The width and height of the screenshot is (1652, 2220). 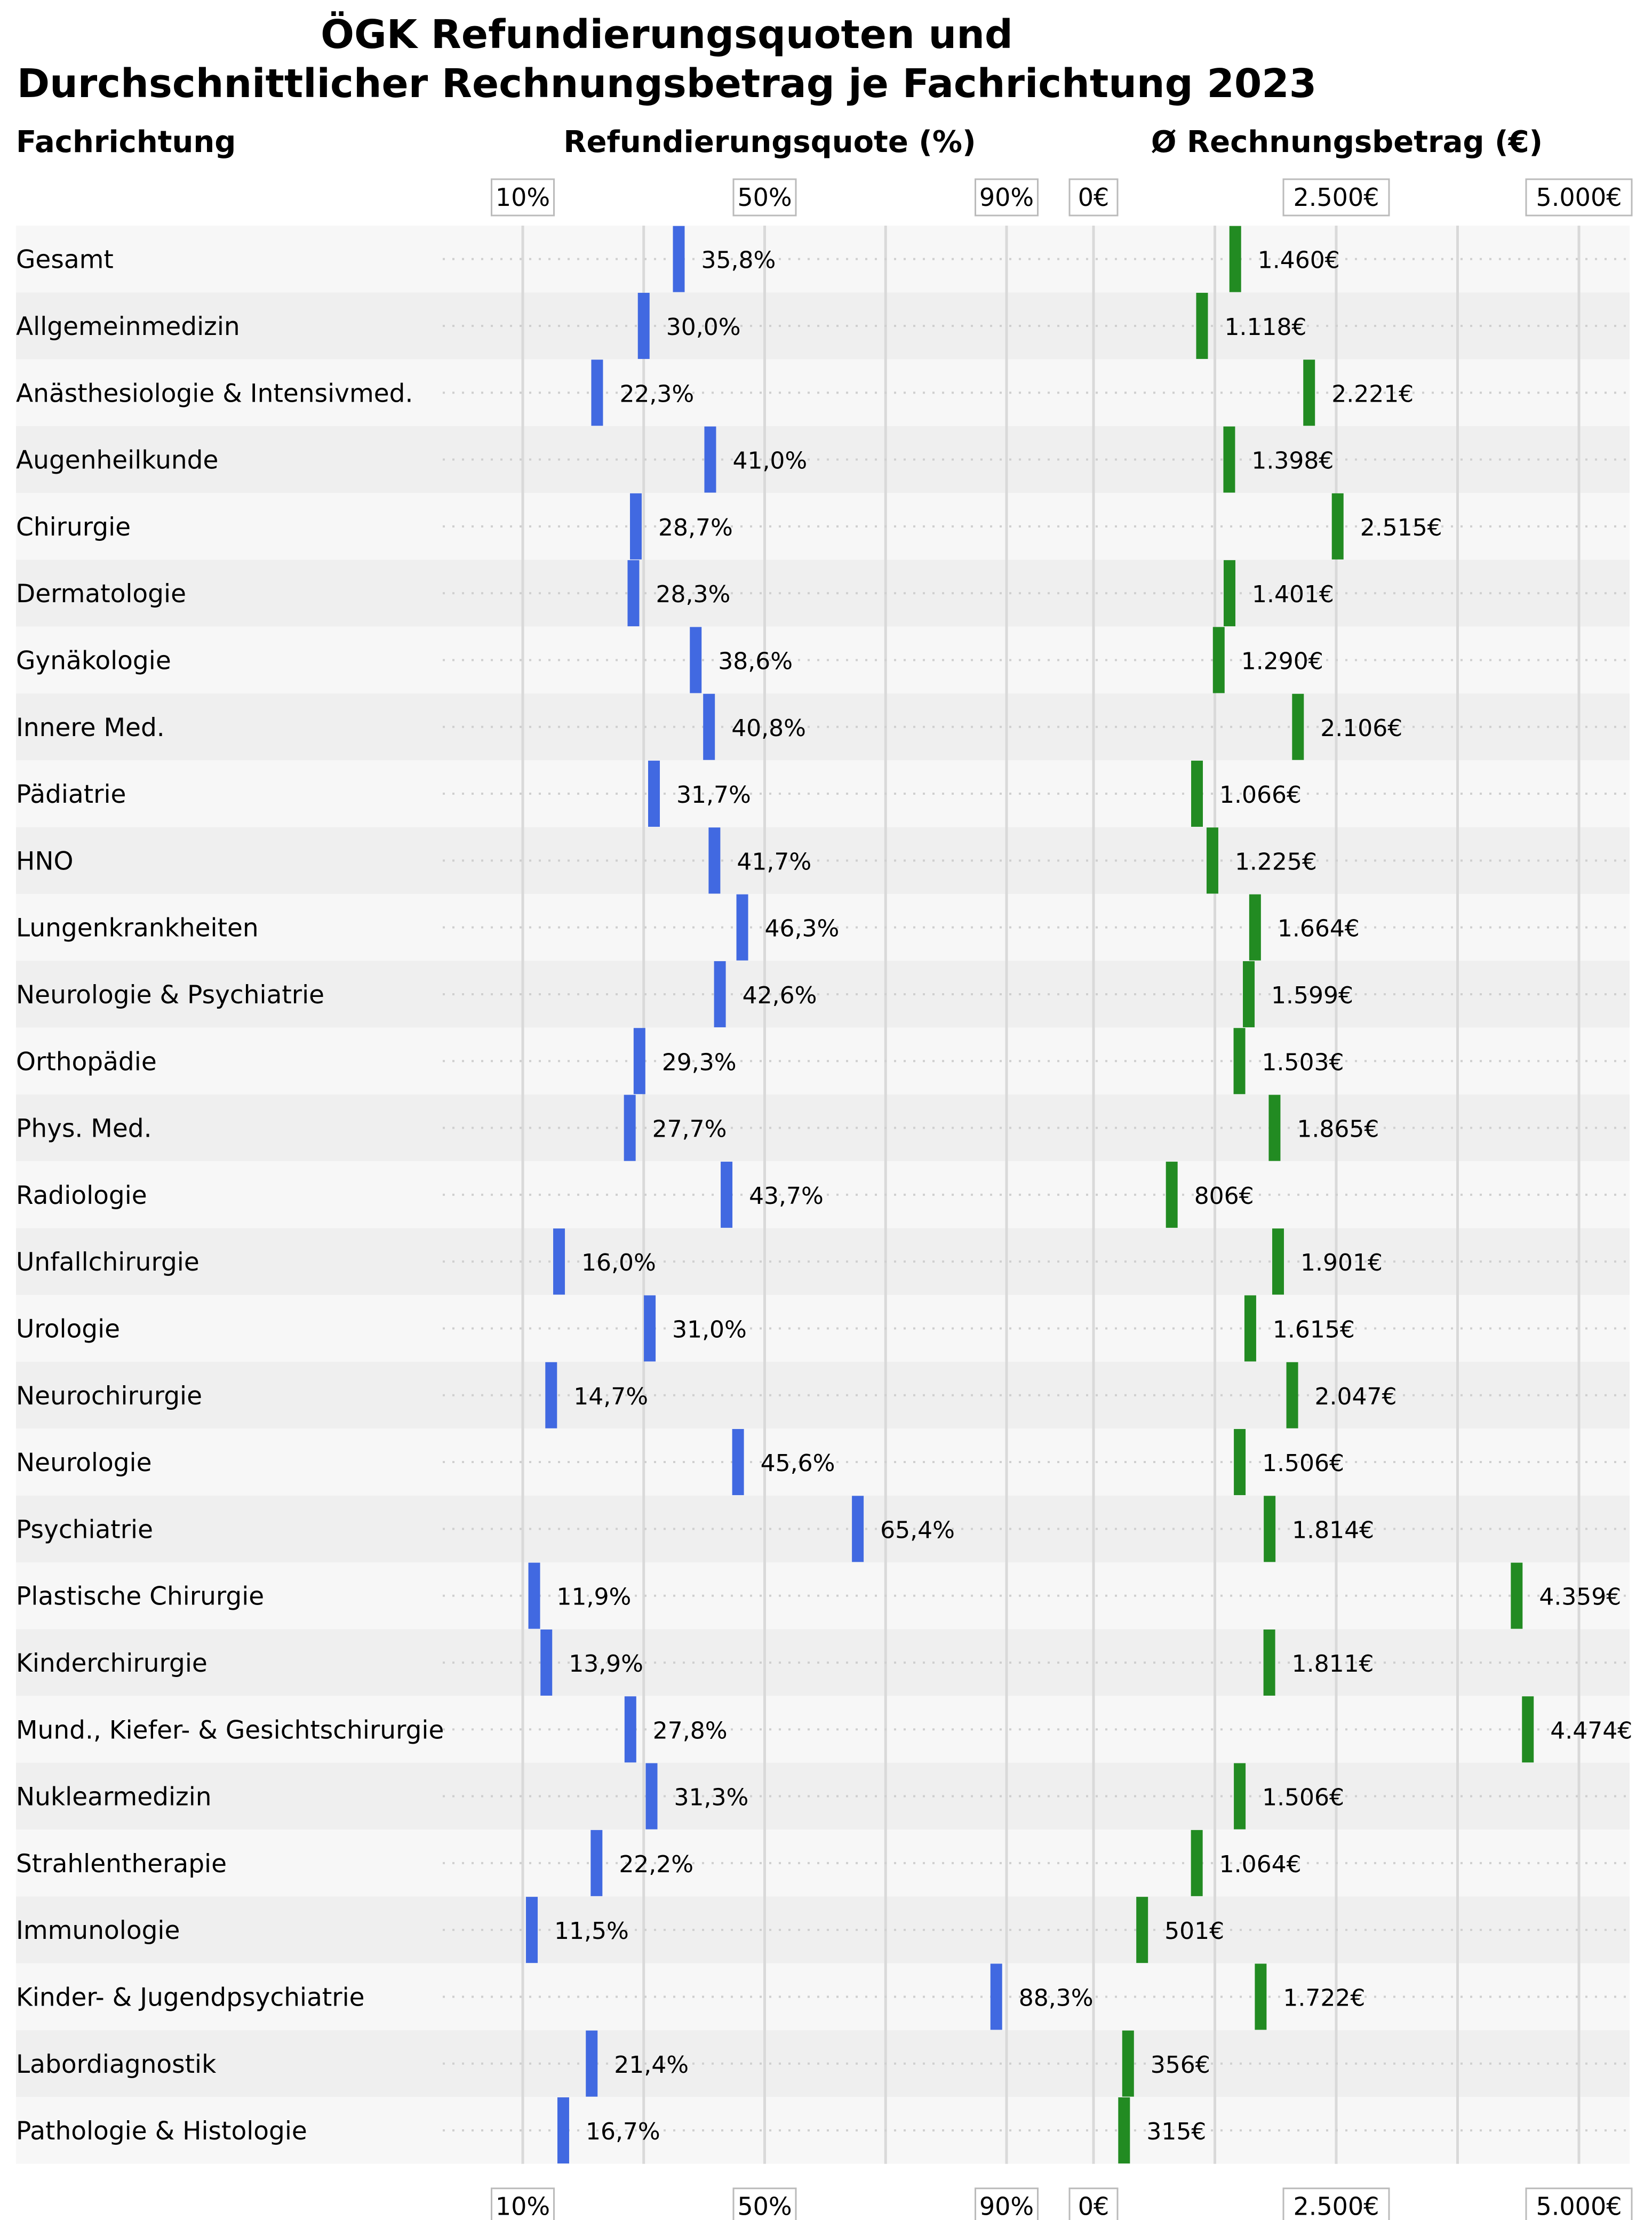 What do you see at coordinates (755, 661) in the screenshot?
I see `quote-data-label: 38,6%` at bounding box center [755, 661].